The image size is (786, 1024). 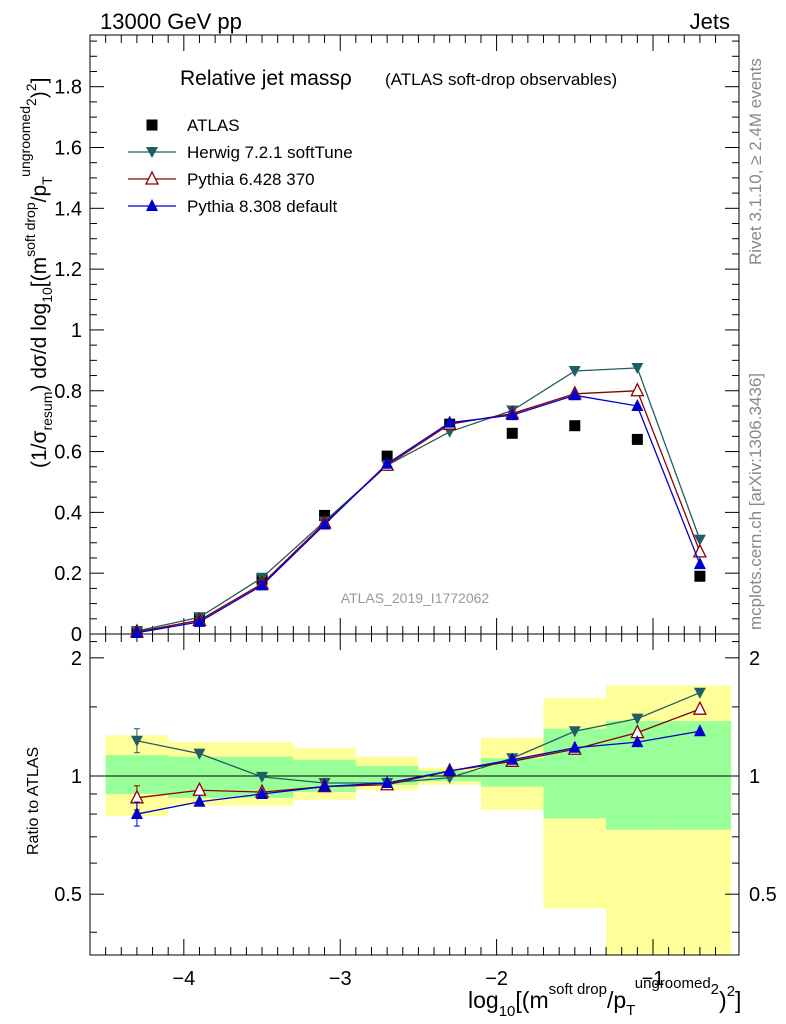 I want to click on ratio-y-tick-label-right: 2, so click(x=754, y=659).